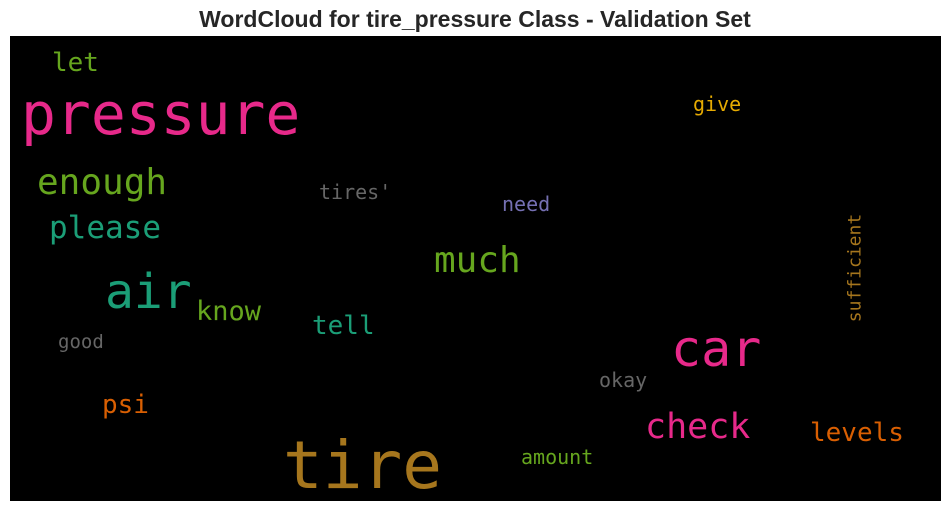 This screenshot has width=950, height=511. I want to click on word-air: air, so click(148, 292).